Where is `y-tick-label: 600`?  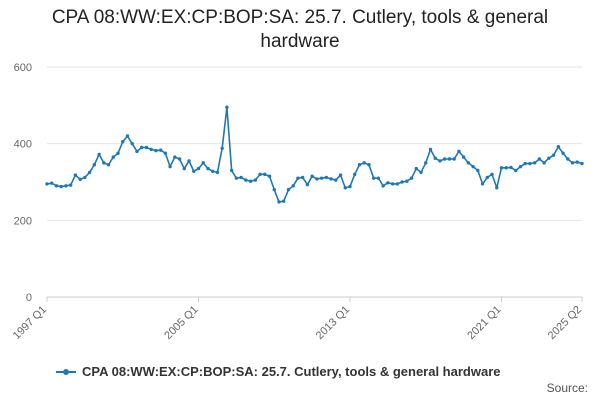
y-tick-label: 600 is located at coordinates (23, 68).